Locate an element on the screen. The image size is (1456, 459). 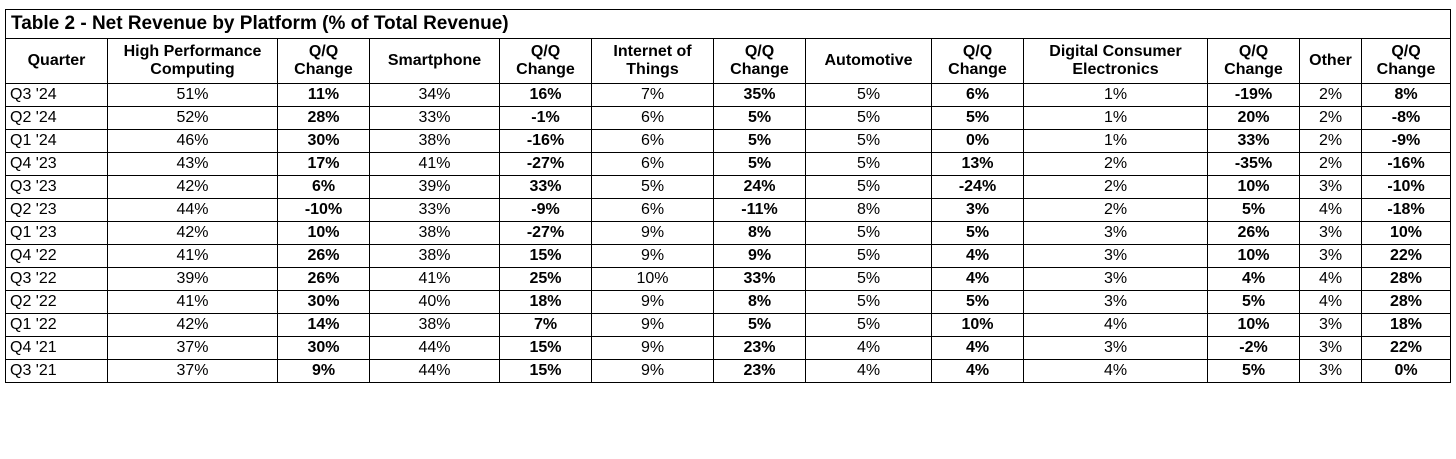
table-row: Q3 '24 51% 11% 34% 16% 7% 35% 5% 6% 1% -19% 2% 8% is located at coordinates (728, 95).